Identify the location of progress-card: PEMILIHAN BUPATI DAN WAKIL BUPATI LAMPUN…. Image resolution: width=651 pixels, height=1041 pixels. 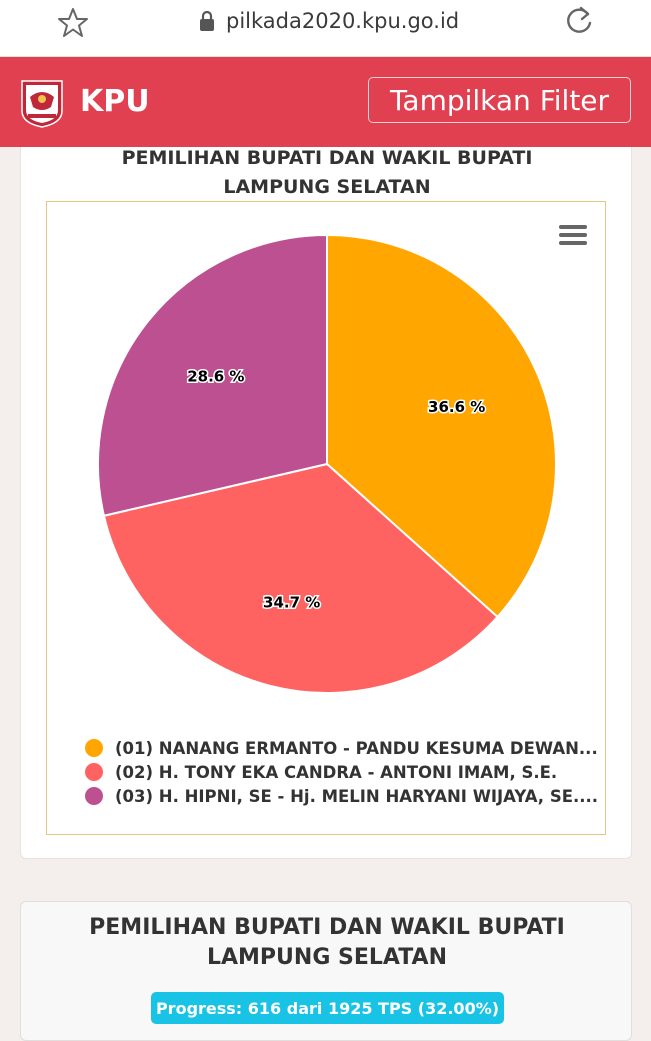
(326, 971).